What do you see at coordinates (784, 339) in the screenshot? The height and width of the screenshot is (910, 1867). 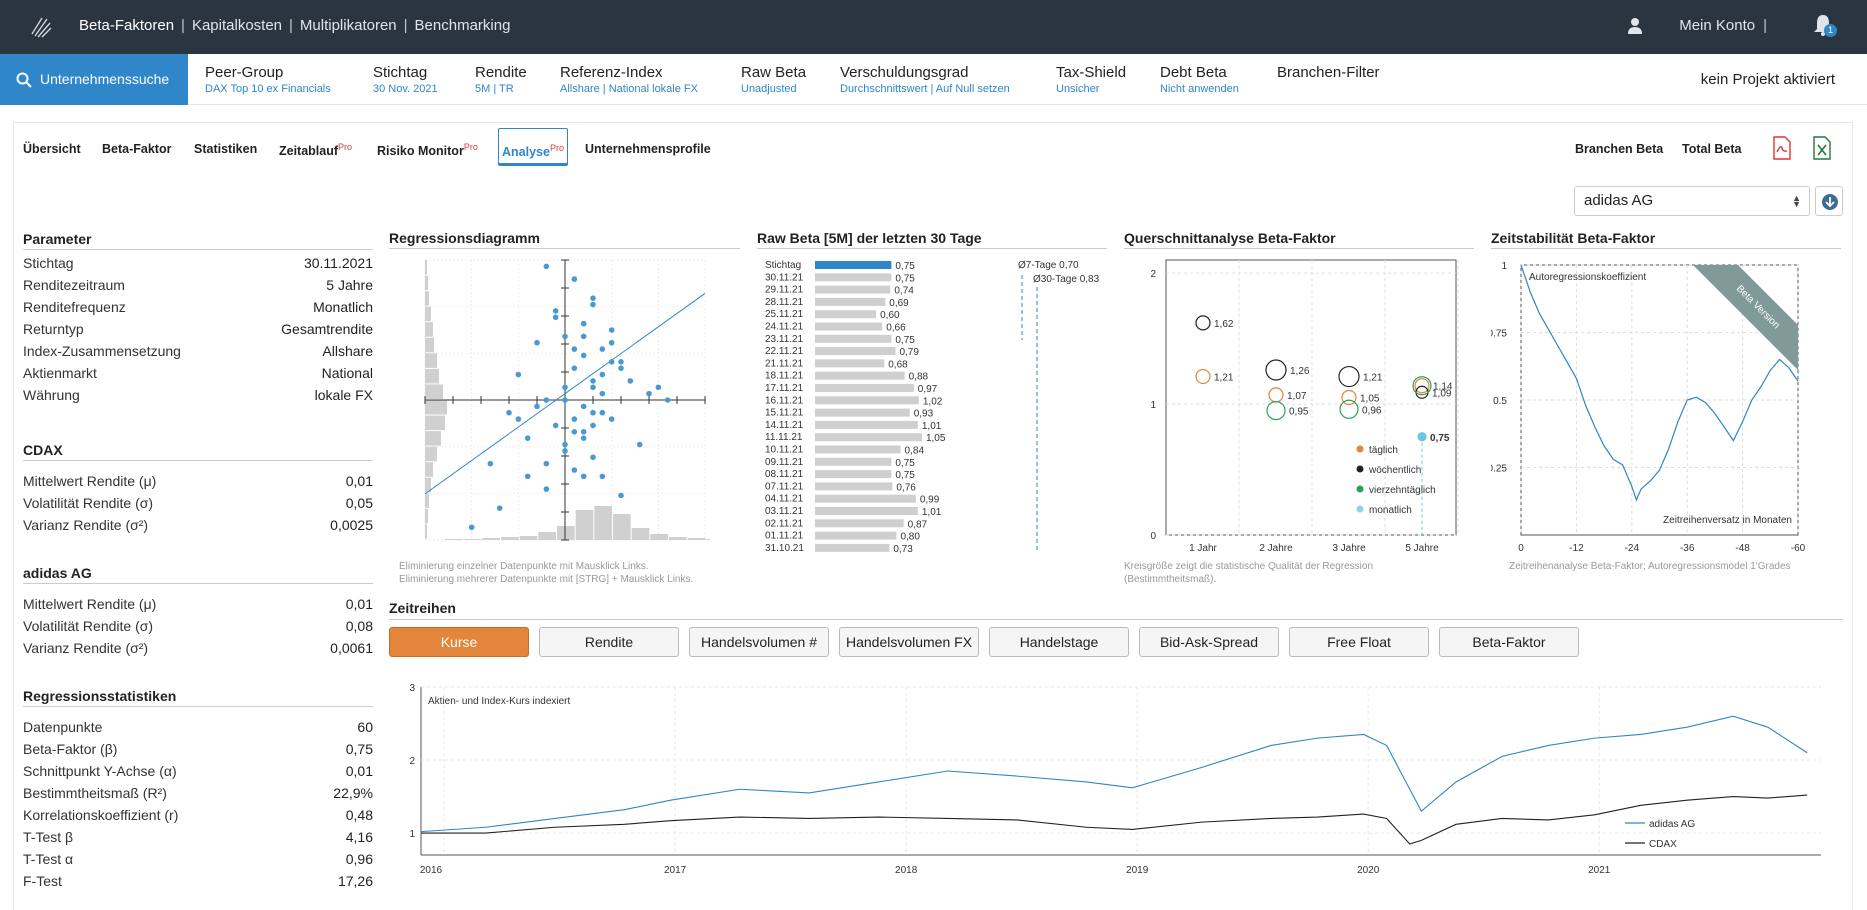 I see `date-label: 23.11.21` at bounding box center [784, 339].